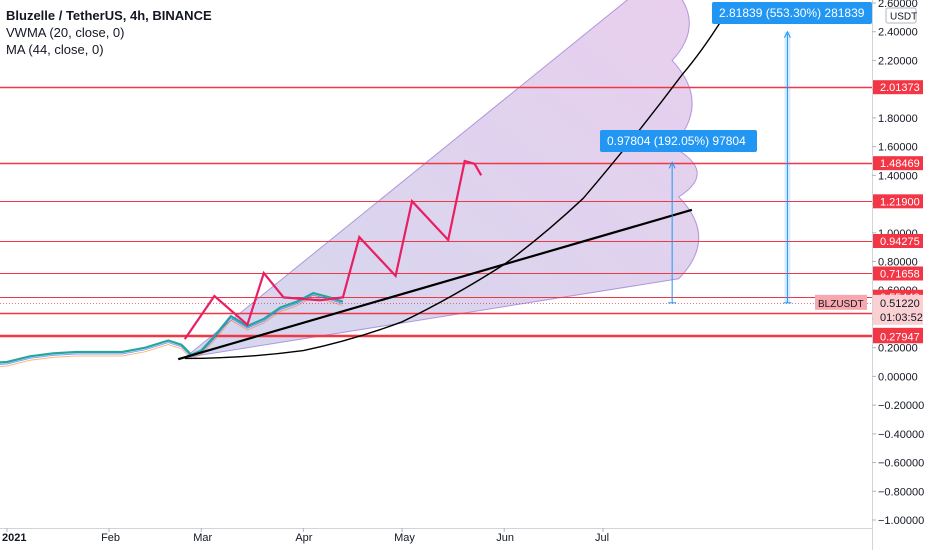 This screenshot has width=932, height=555. What do you see at coordinates (109, 15) in the screenshot?
I see `symbol-title: Bluzelle / TetherUS, 4h, BINANCE` at bounding box center [109, 15].